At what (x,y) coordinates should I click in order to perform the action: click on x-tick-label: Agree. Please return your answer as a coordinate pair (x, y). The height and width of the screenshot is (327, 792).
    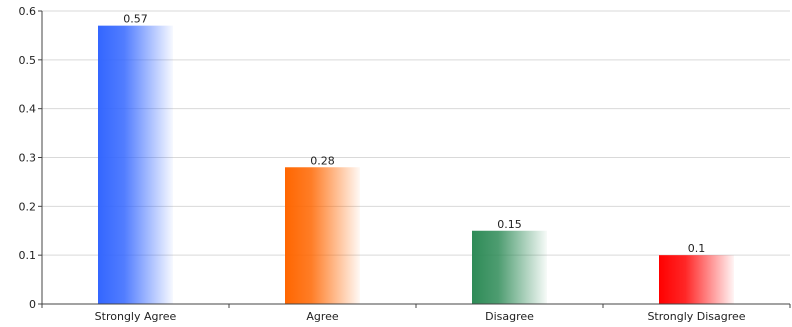
    Looking at the image, I should click on (322, 316).